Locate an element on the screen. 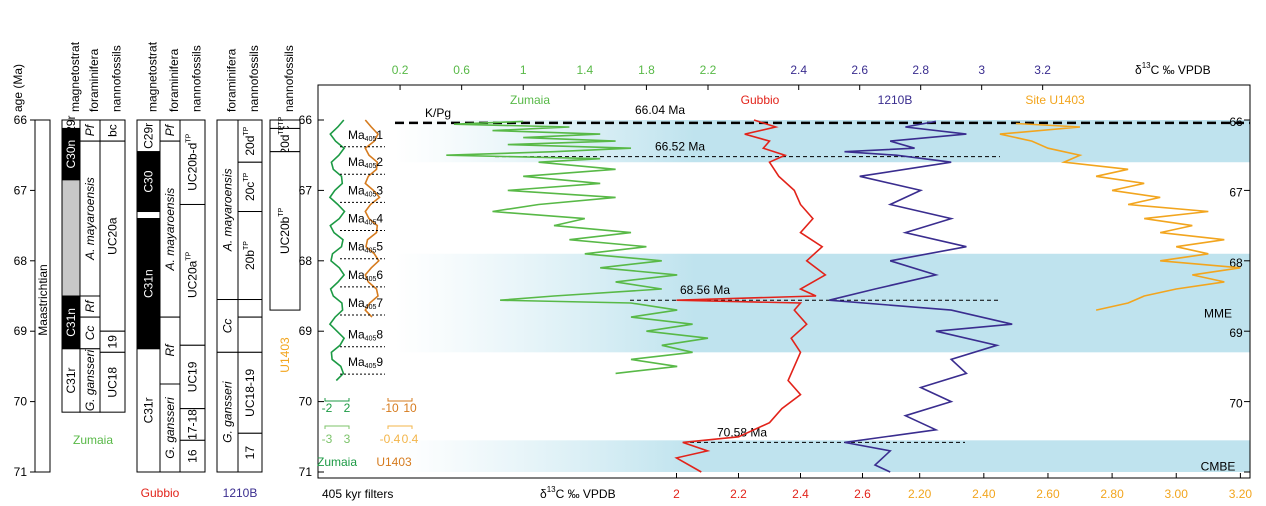  age-tick-label: 69 is located at coordinates (21, 331).